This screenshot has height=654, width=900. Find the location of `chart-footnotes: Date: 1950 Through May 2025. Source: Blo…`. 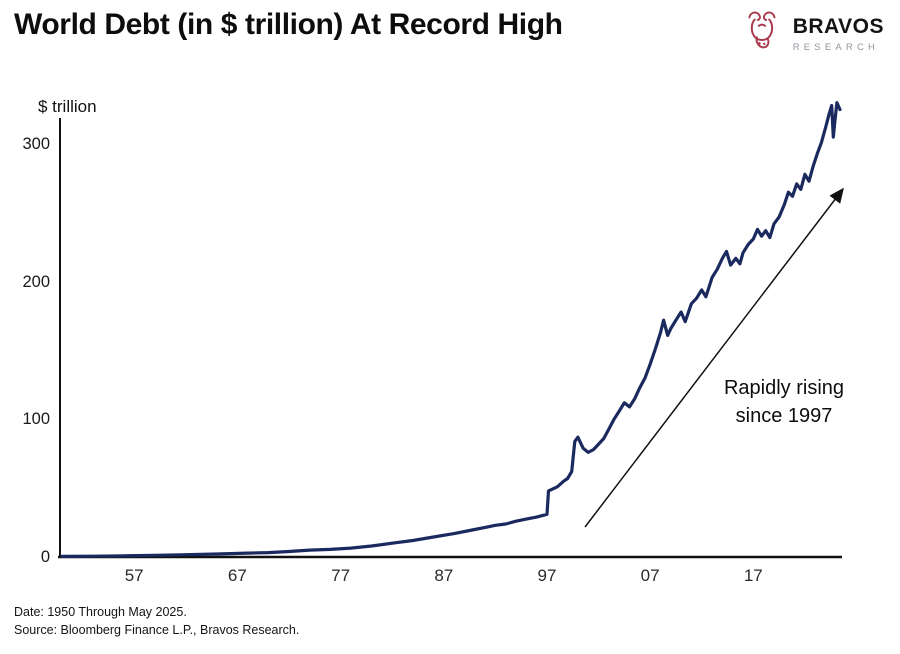

chart-footnotes: Date: 1950 Through May 2025. Source: Blo… is located at coordinates (156, 621).